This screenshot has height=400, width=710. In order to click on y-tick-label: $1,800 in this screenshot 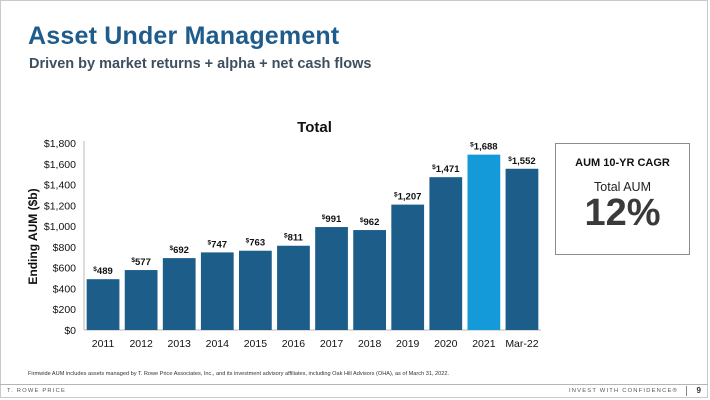, I will do `click(60, 144)`.